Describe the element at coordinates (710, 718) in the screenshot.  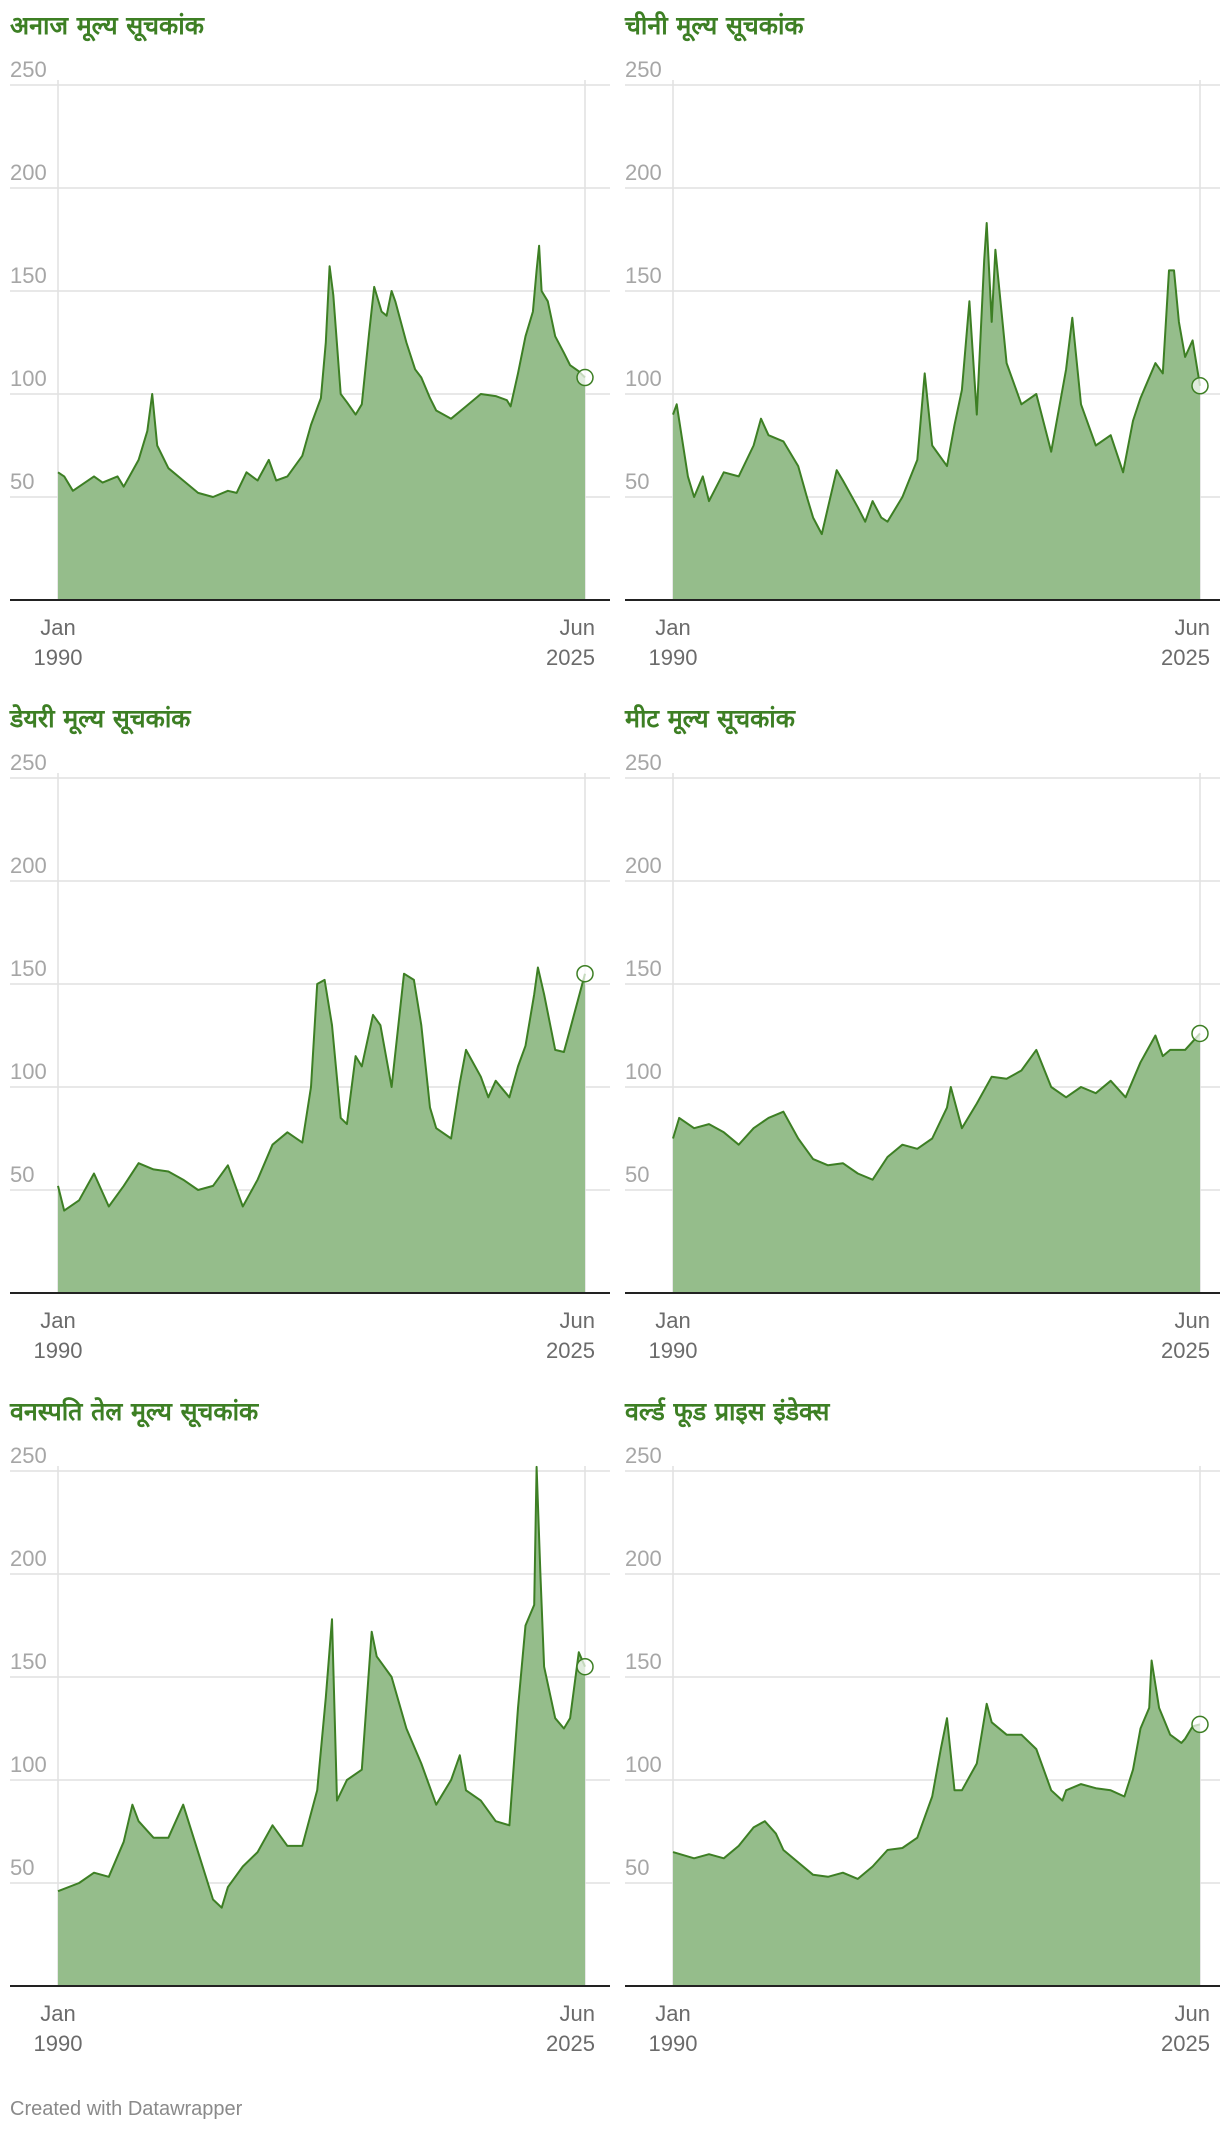
I see `chart-title: मीट मूल्य सूचकांक` at that location.